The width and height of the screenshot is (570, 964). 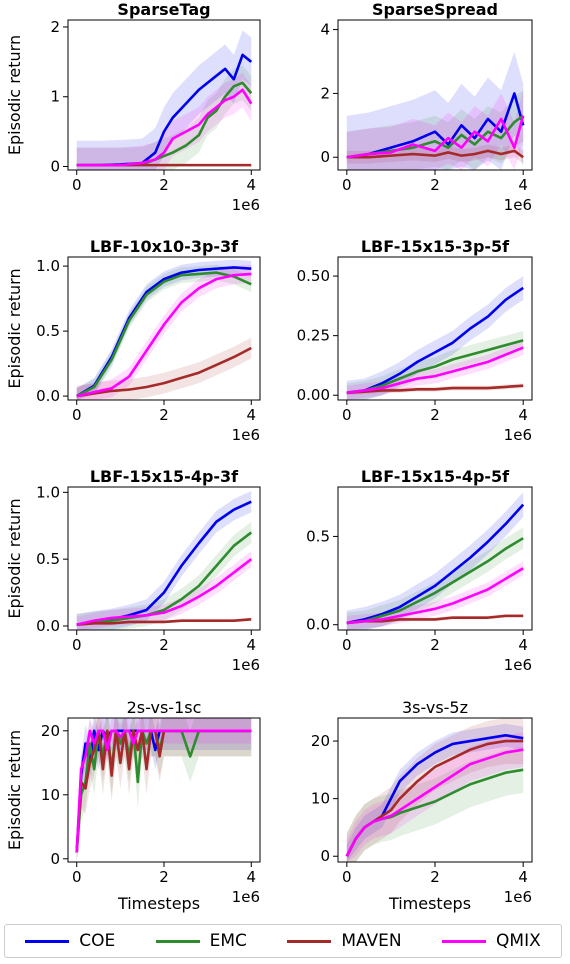 I want to click on legend-item-emc: EMC, so click(x=201, y=941).